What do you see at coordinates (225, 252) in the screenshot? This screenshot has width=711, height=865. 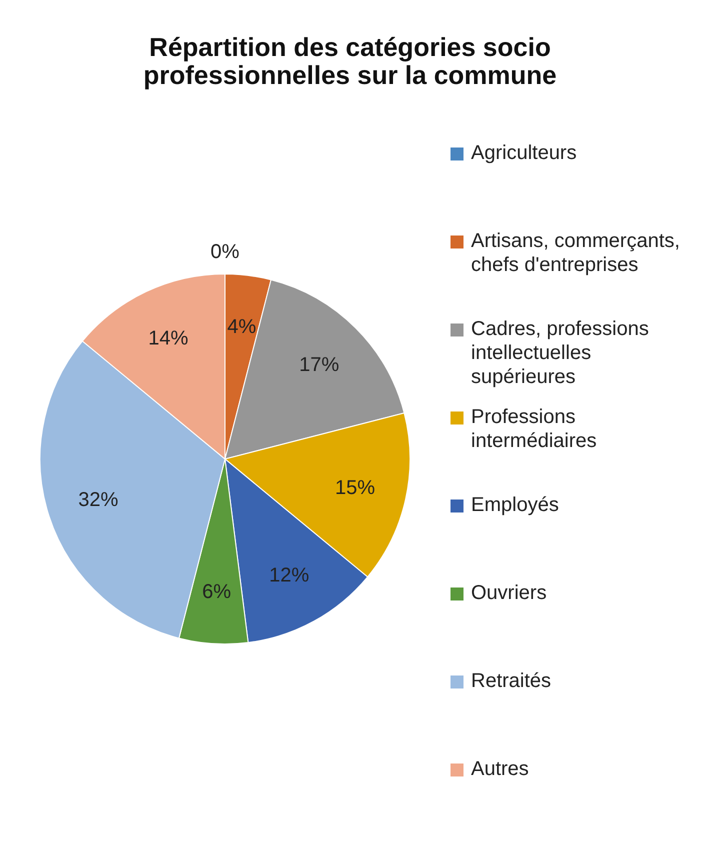 I see `text: 0%` at bounding box center [225, 252].